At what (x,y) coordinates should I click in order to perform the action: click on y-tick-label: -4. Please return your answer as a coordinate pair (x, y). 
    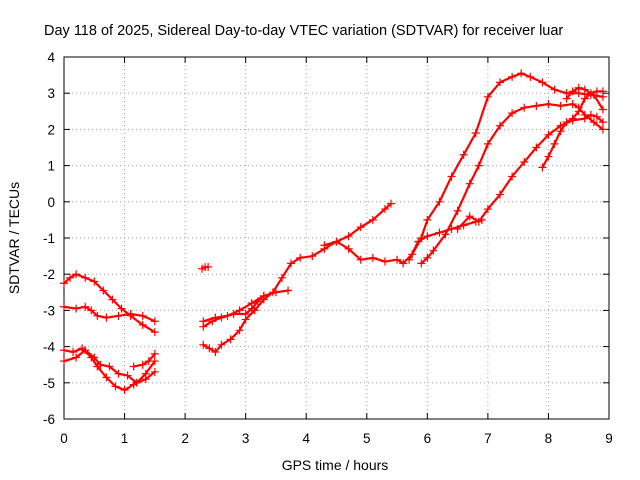
    Looking at the image, I should click on (49, 347).